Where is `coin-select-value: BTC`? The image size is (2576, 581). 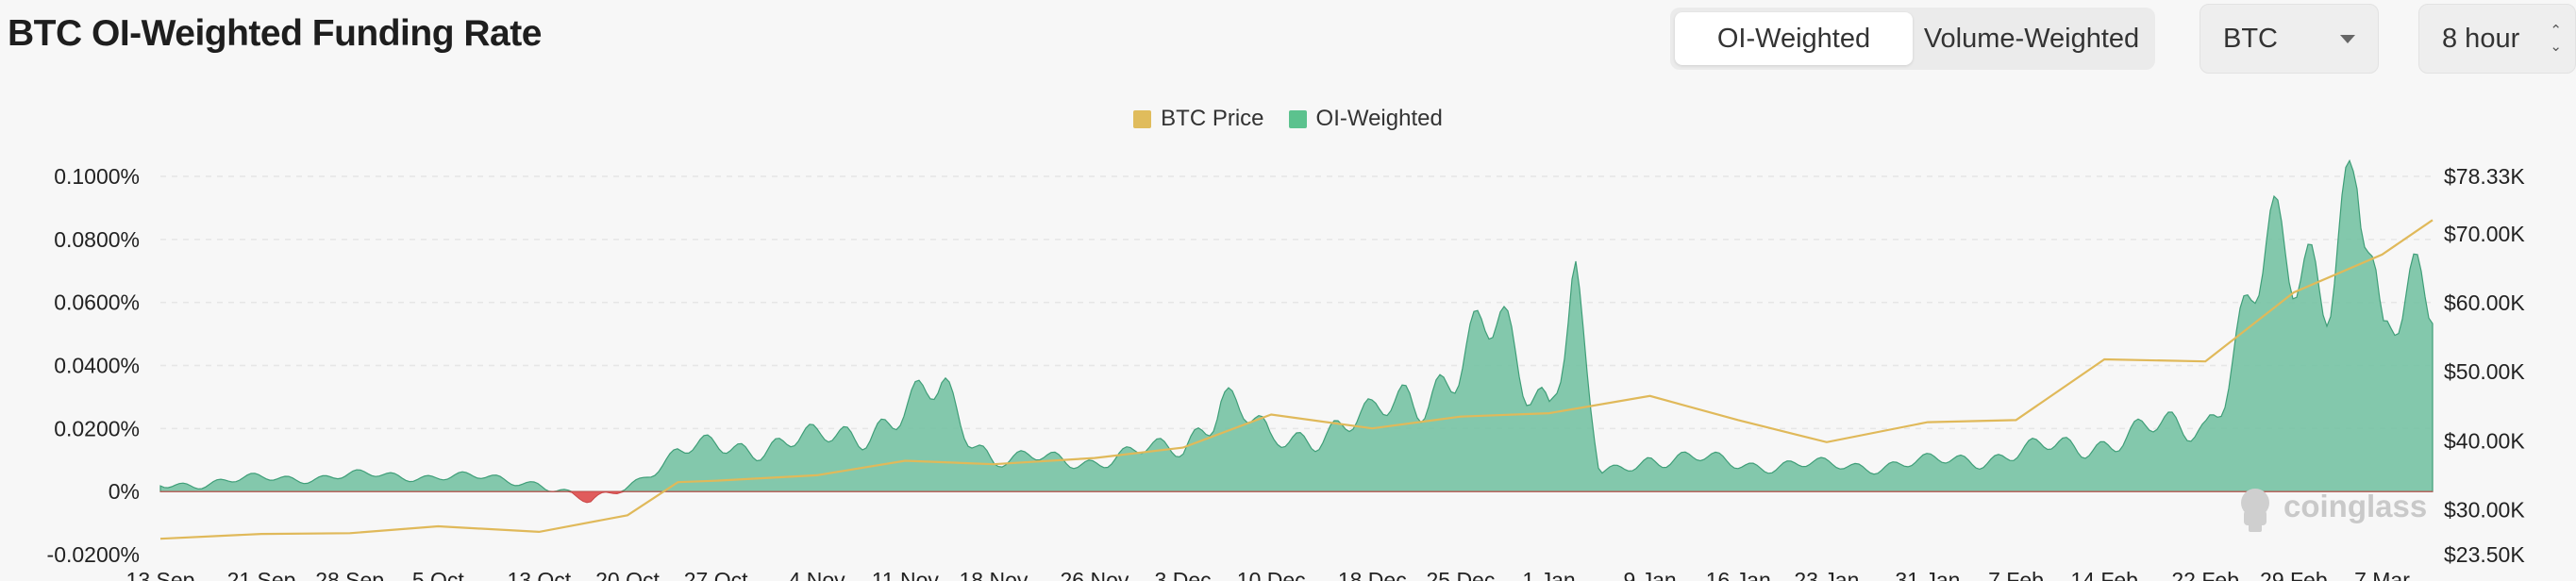 coin-select-value: BTC is located at coordinates (2250, 39).